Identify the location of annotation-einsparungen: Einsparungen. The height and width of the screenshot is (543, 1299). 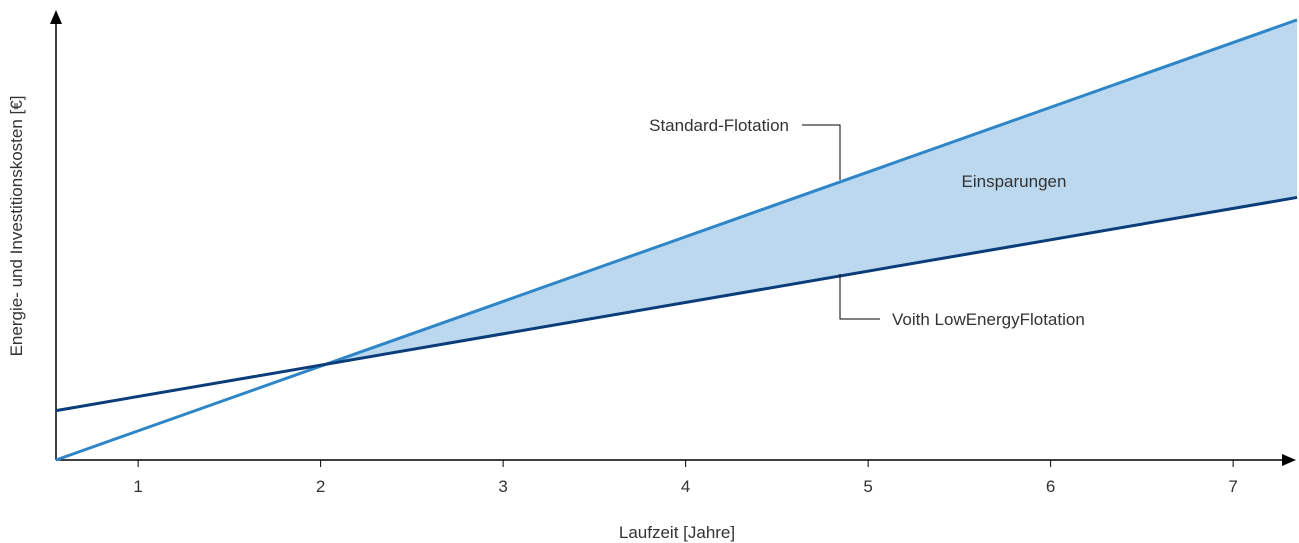
(1014, 181).